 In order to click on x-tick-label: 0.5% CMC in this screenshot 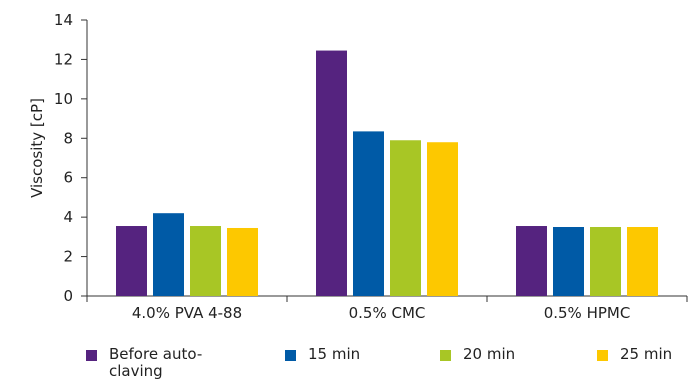, I will do `click(387, 313)`.